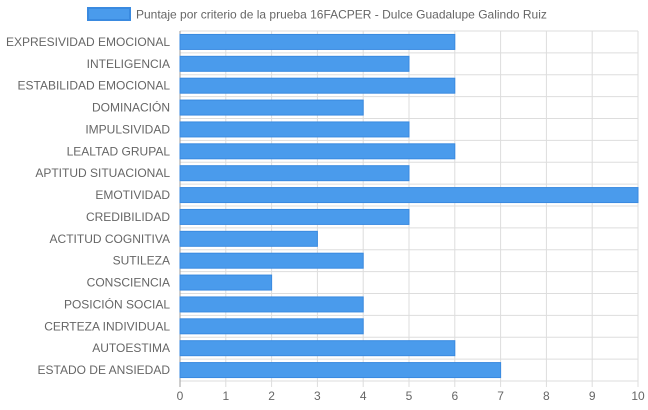 The height and width of the screenshot is (410, 648). What do you see at coordinates (94, 86) in the screenshot?
I see `category-label: ESTABILIDAD EMOCIONAL` at bounding box center [94, 86].